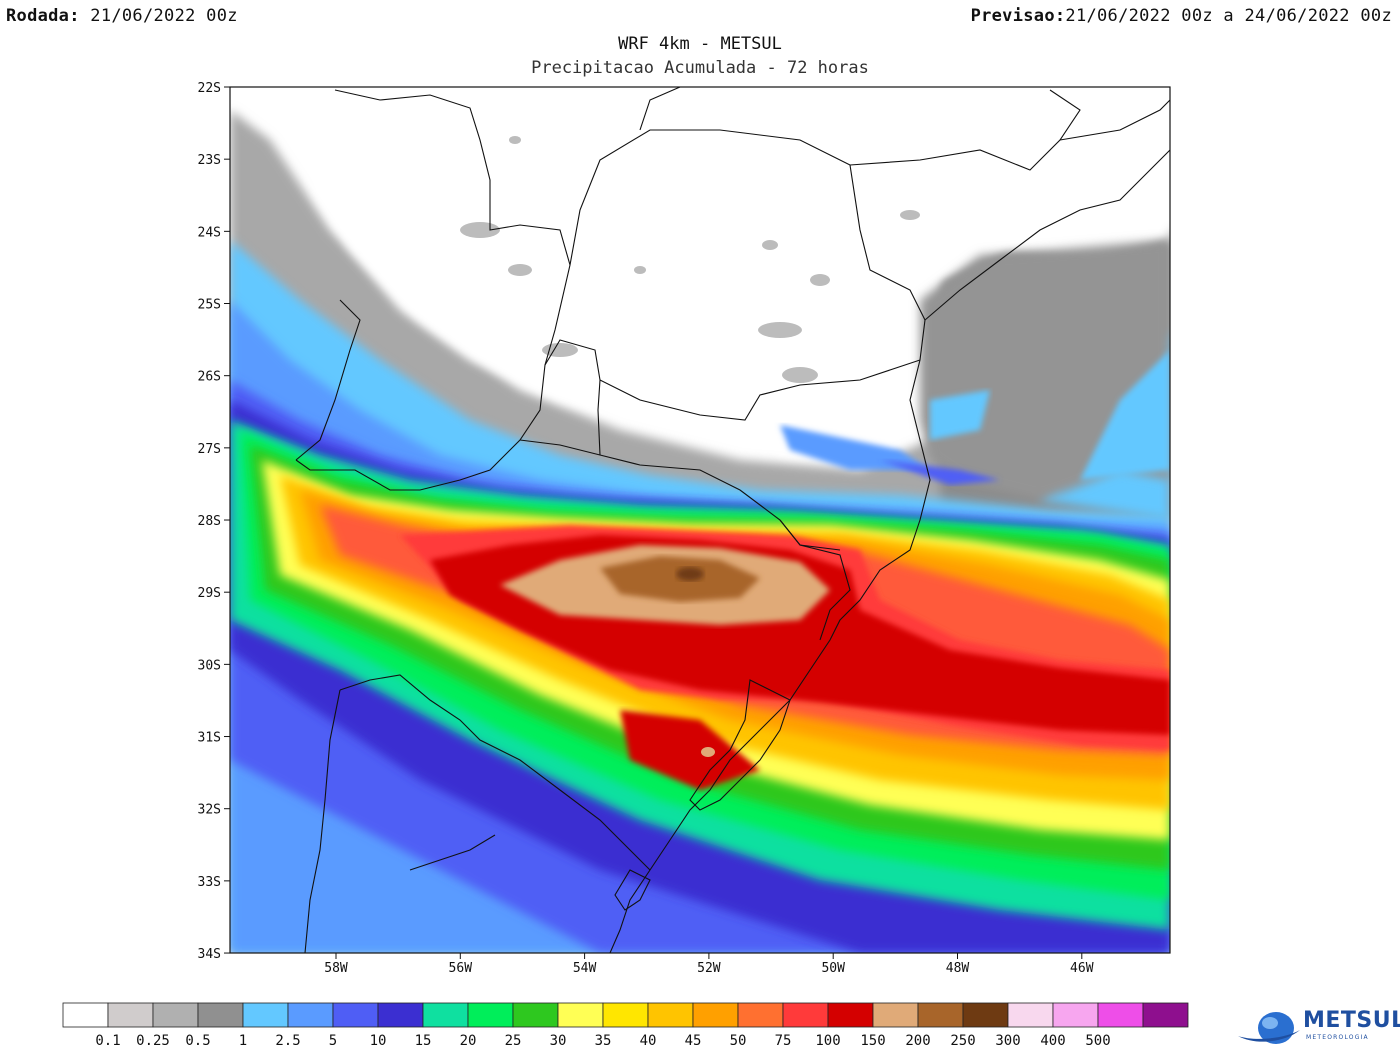 Image resolution: width=1400 pixels, height=1052 pixels. I want to click on run-value: 21/06/2022 00z, so click(158, 16).